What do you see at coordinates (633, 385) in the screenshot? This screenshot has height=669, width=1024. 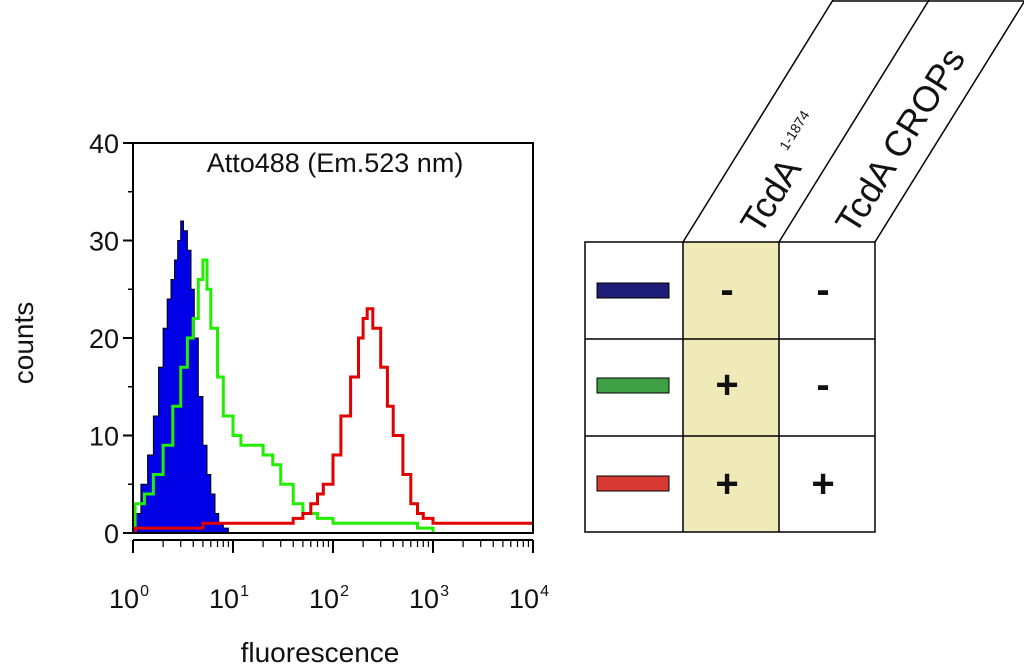 I see `legend-swatch-green` at bounding box center [633, 385].